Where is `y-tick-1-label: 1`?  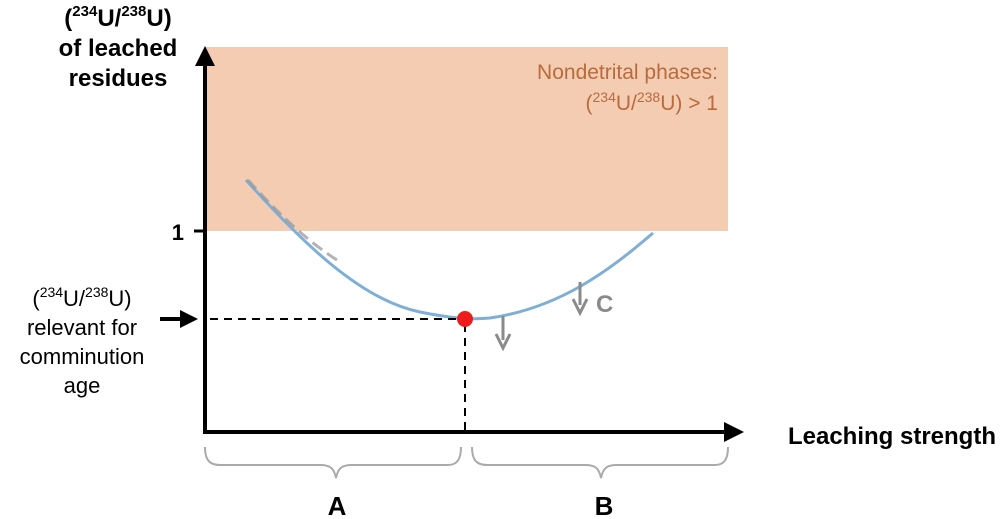 y-tick-1-label: 1 is located at coordinates (178, 232).